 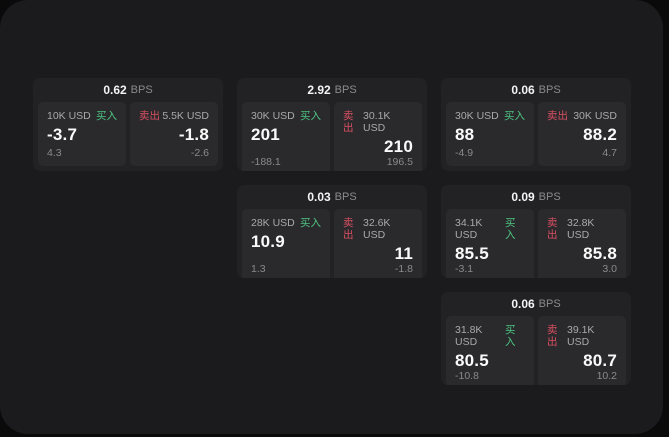 I want to click on sell-top-row: 卖出 32.8K USD, so click(x=582, y=229).